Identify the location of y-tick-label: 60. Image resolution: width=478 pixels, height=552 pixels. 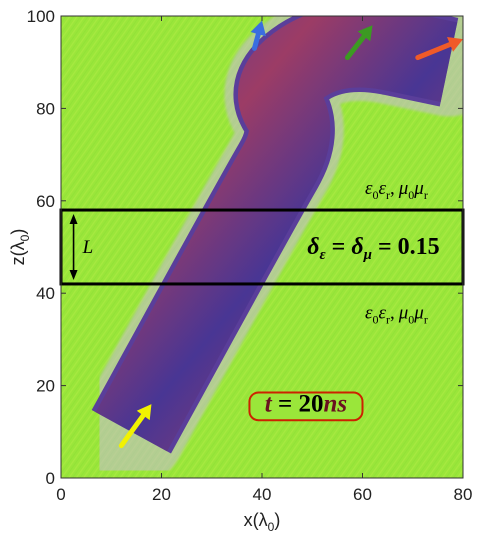
(45, 201).